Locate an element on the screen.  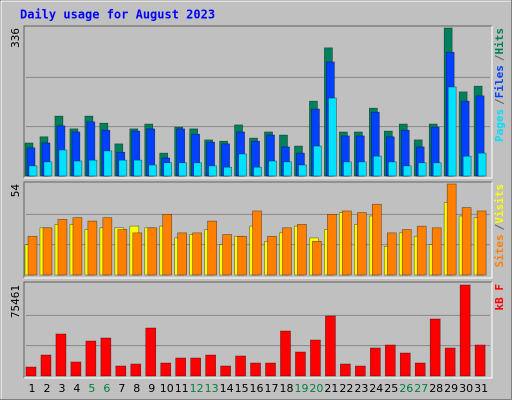
legend: Sites /Visits is located at coordinates (499, 226).